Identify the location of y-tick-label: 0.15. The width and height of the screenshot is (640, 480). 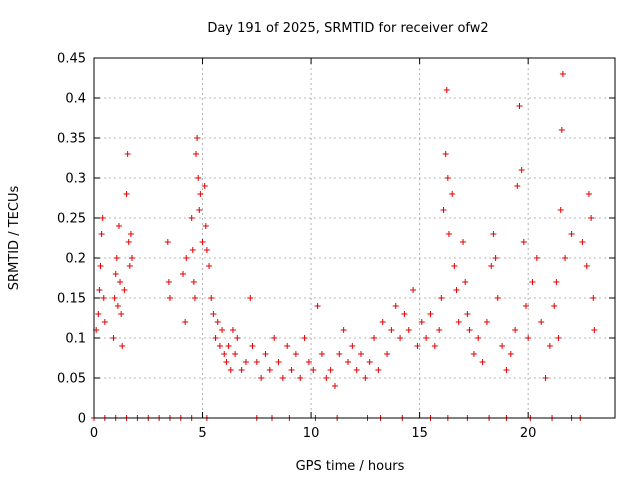
(71, 299).